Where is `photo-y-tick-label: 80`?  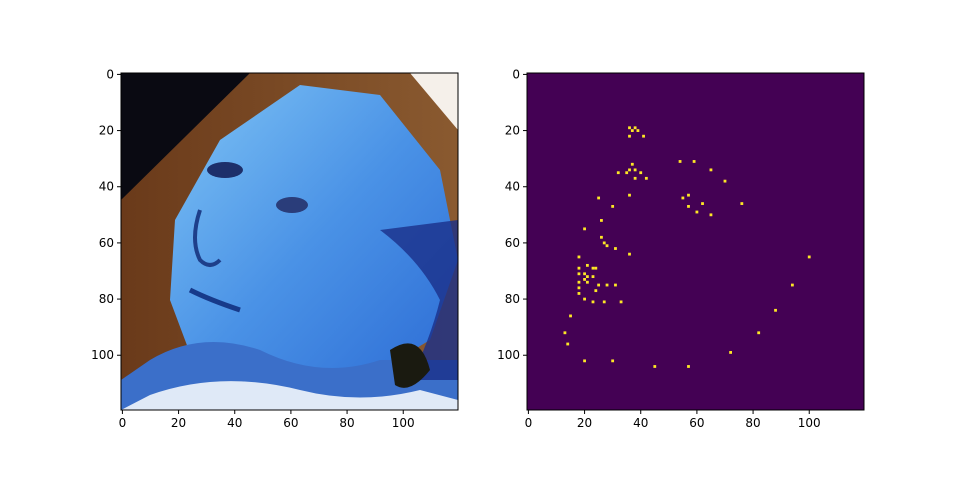 photo-y-tick-label: 80 is located at coordinates (106, 299).